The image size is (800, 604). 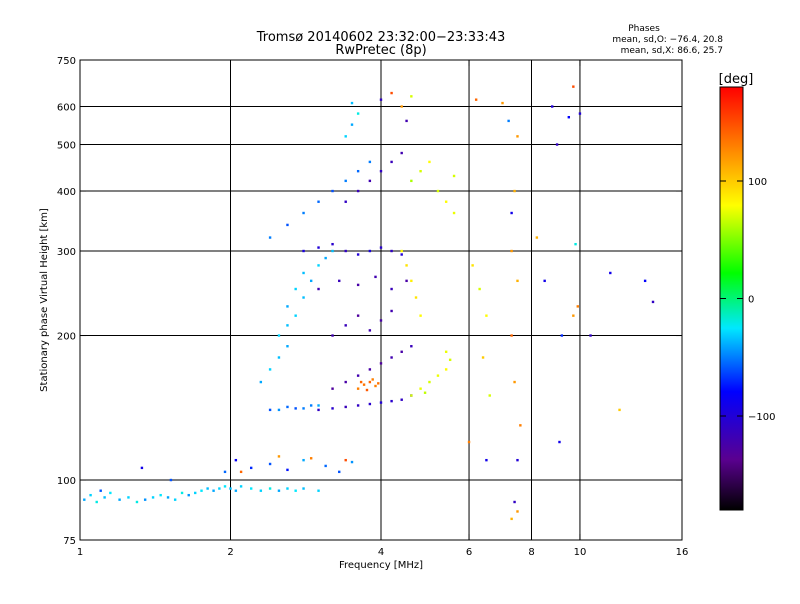 I want to click on x-tick-label: 16, so click(x=682, y=552).